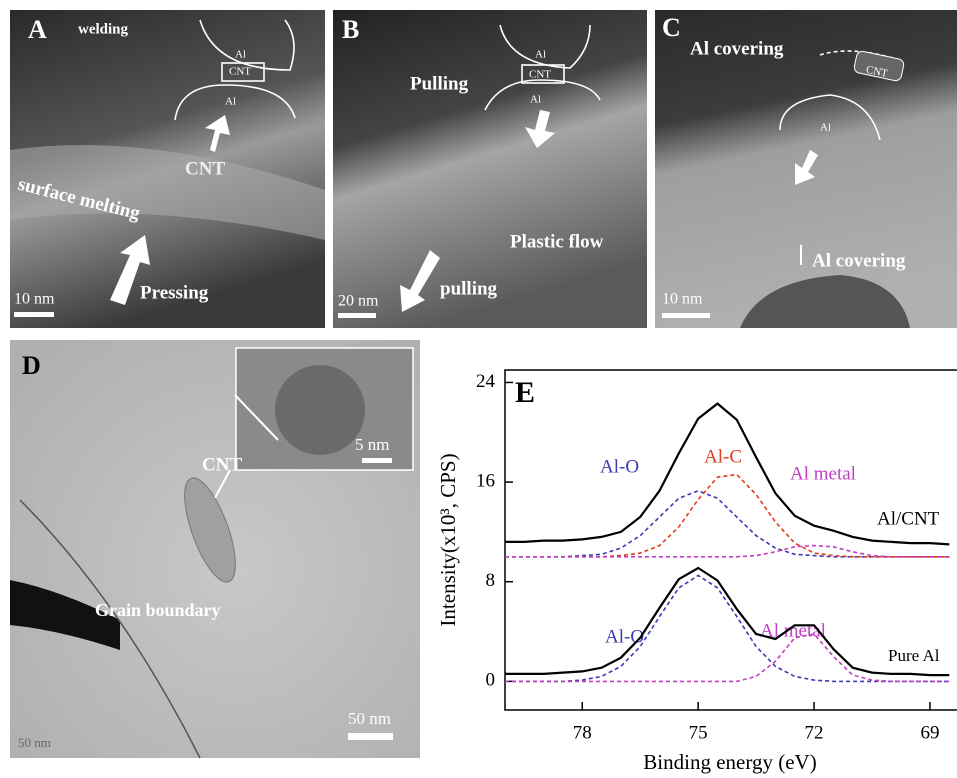 The height and width of the screenshot is (778, 957). Describe the element at coordinates (671, 27) in the screenshot. I see `panel-label: C` at that location.